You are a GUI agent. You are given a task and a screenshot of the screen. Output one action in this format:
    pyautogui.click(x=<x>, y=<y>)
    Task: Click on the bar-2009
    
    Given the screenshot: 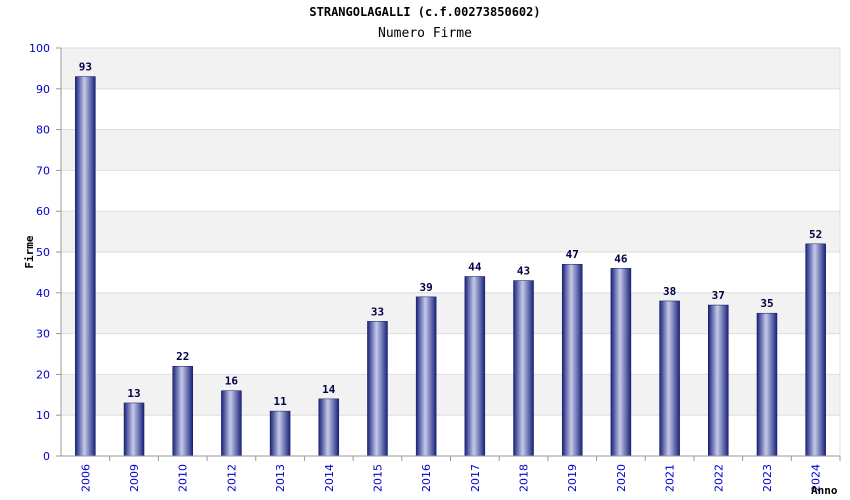 What is the action you would take?
    pyautogui.click(x=134, y=429)
    